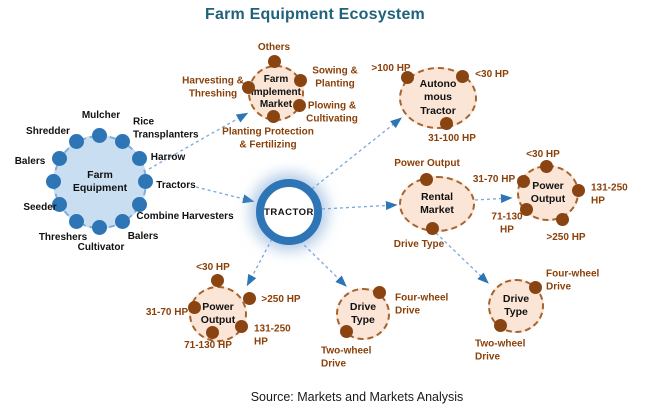 Image resolution: width=650 pixels, height=415 pixels. Describe the element at coordinates (225, 195) in the screenshot. I see `link-farm-equipment-to-tractor` at that location.